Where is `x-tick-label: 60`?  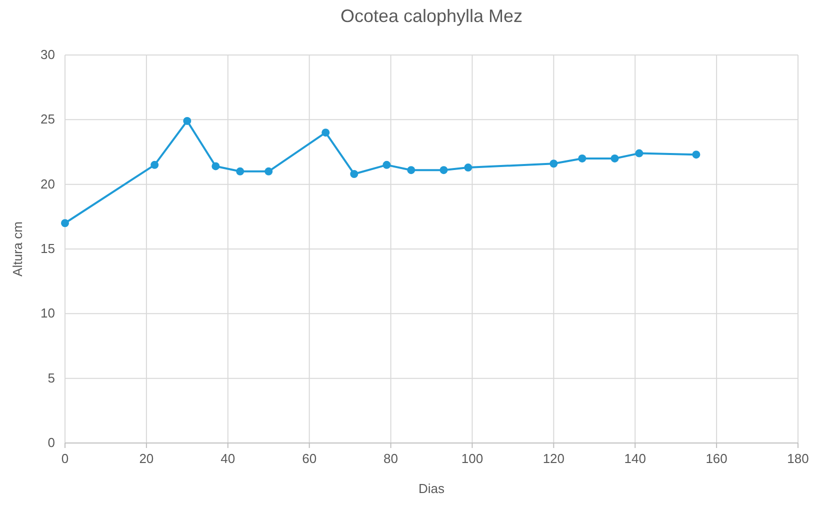
x-tick-label: 60 is located at coordinates (309, 458).